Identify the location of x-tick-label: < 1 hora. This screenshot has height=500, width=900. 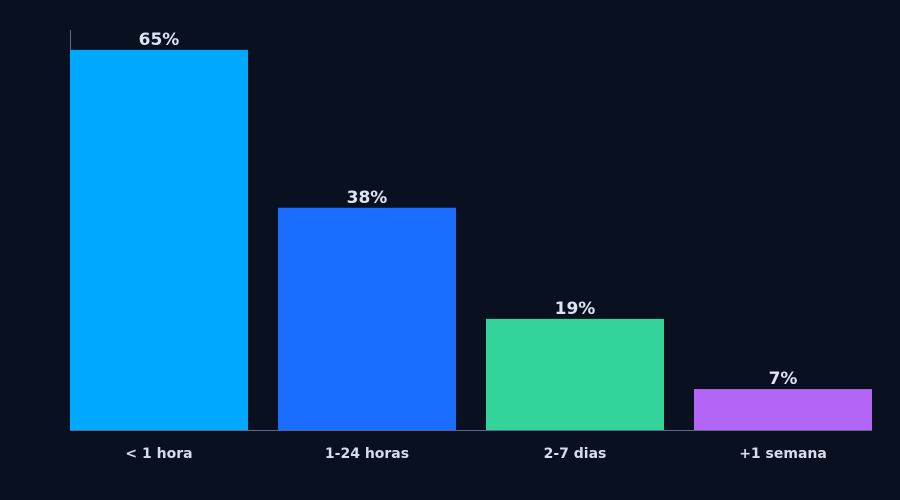
(158, 454).